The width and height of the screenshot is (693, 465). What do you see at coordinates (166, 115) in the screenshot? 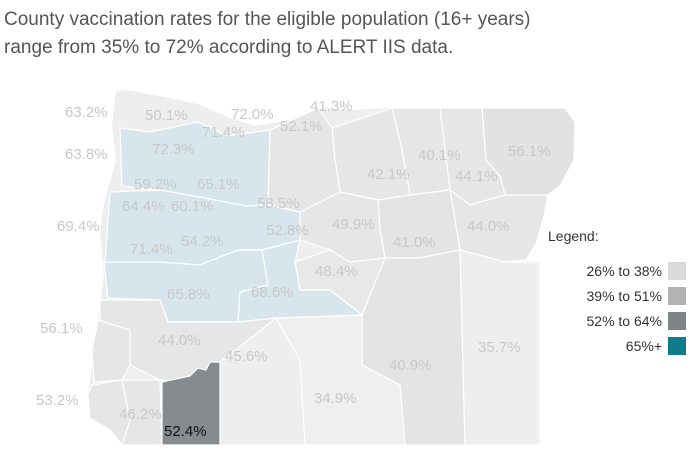
I see `label-clatsop: 50.1%` at bounding box center [166, 115].